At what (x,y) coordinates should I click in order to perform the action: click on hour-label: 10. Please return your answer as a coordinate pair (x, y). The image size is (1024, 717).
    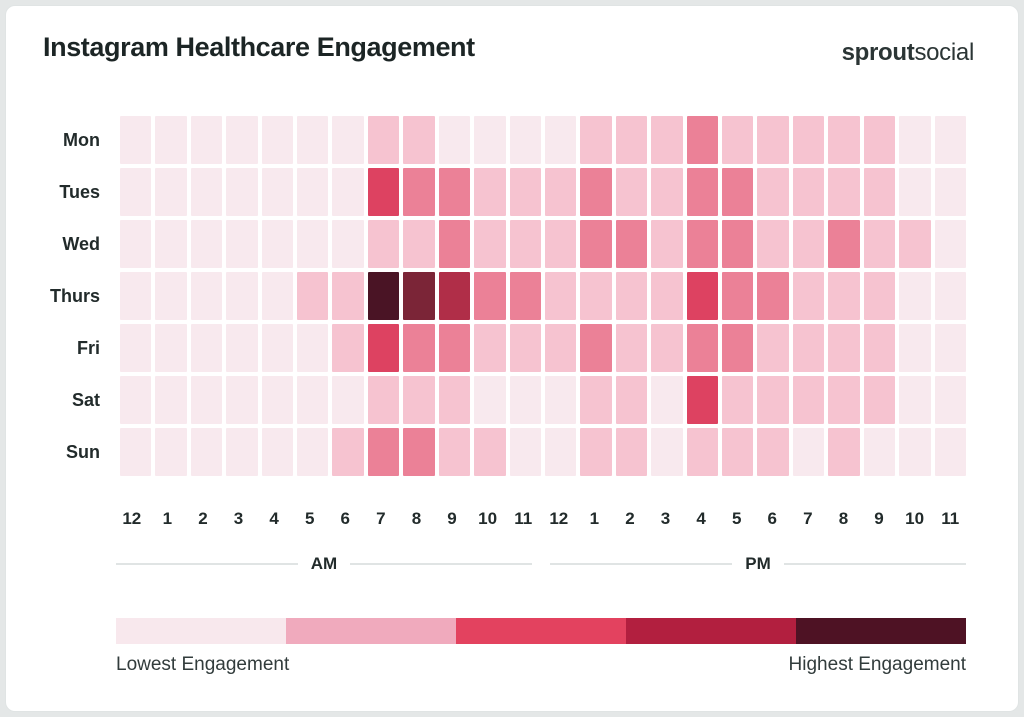
    Looking at the image, I should click on (488, 518).